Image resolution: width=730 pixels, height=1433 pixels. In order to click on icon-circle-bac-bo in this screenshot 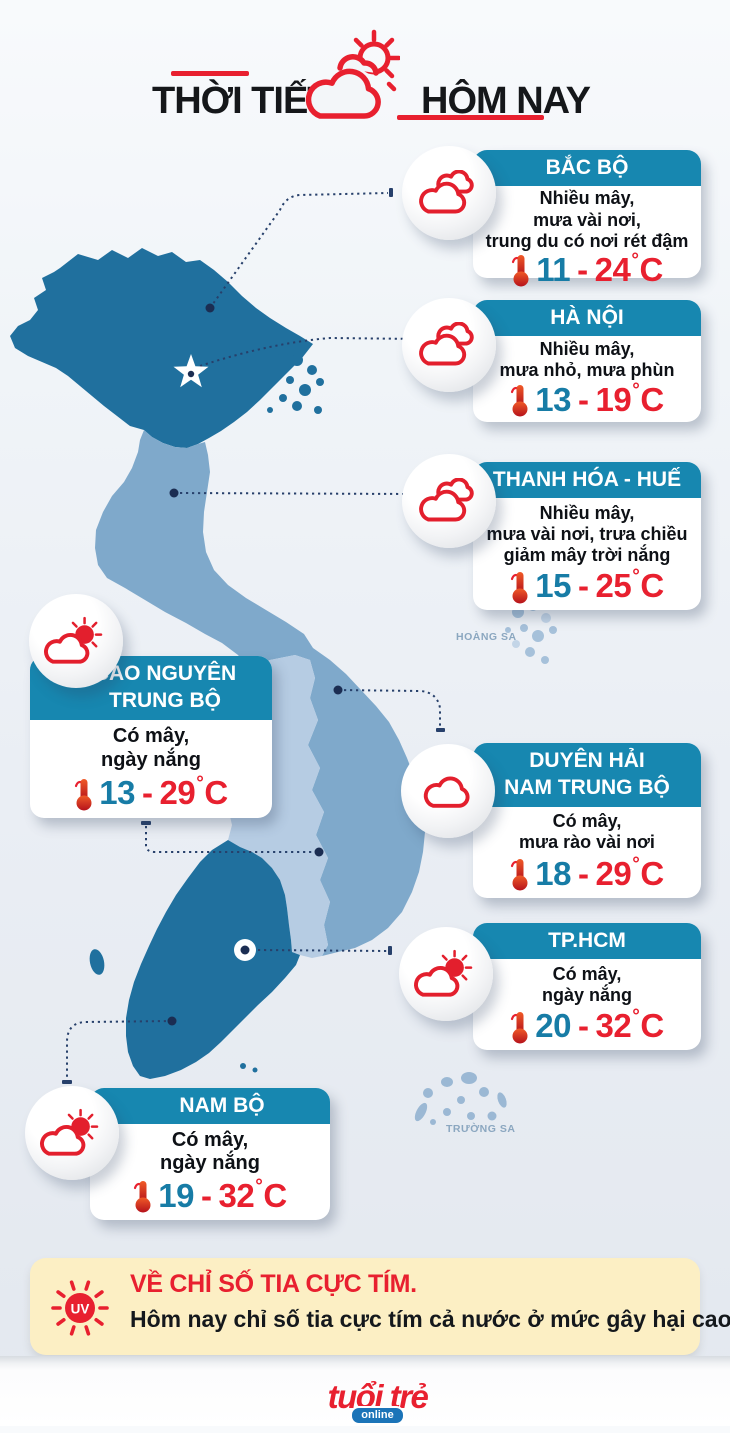, I will do `click(449, 193)`.